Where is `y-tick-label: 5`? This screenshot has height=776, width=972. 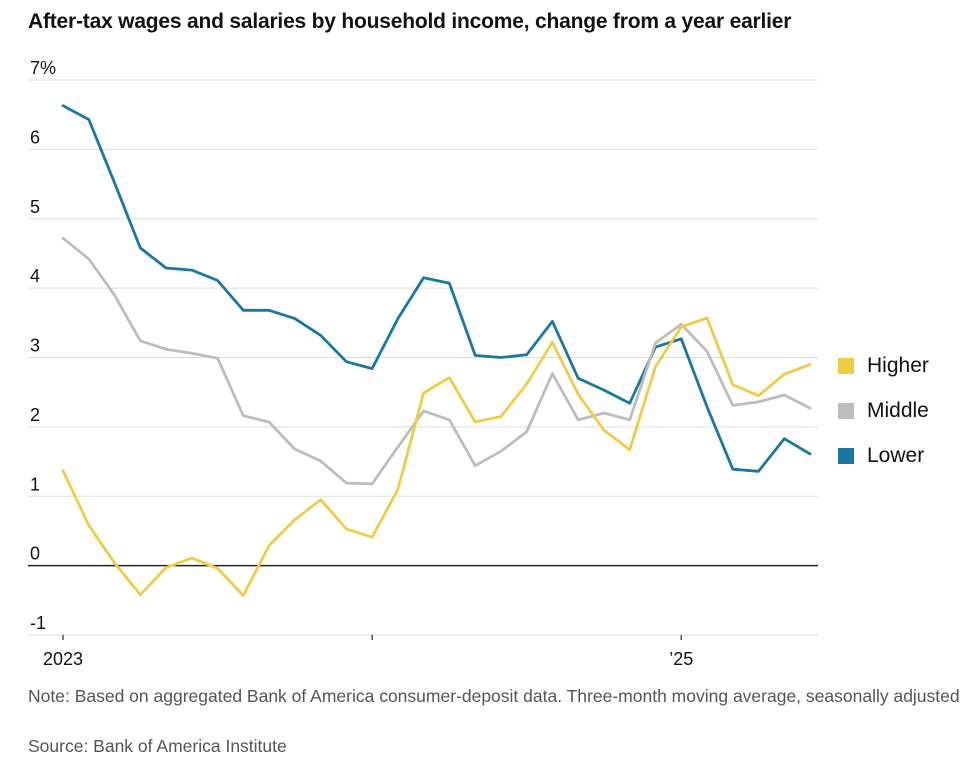 y-tick-label: 5 is located at coordinates (35, 207).